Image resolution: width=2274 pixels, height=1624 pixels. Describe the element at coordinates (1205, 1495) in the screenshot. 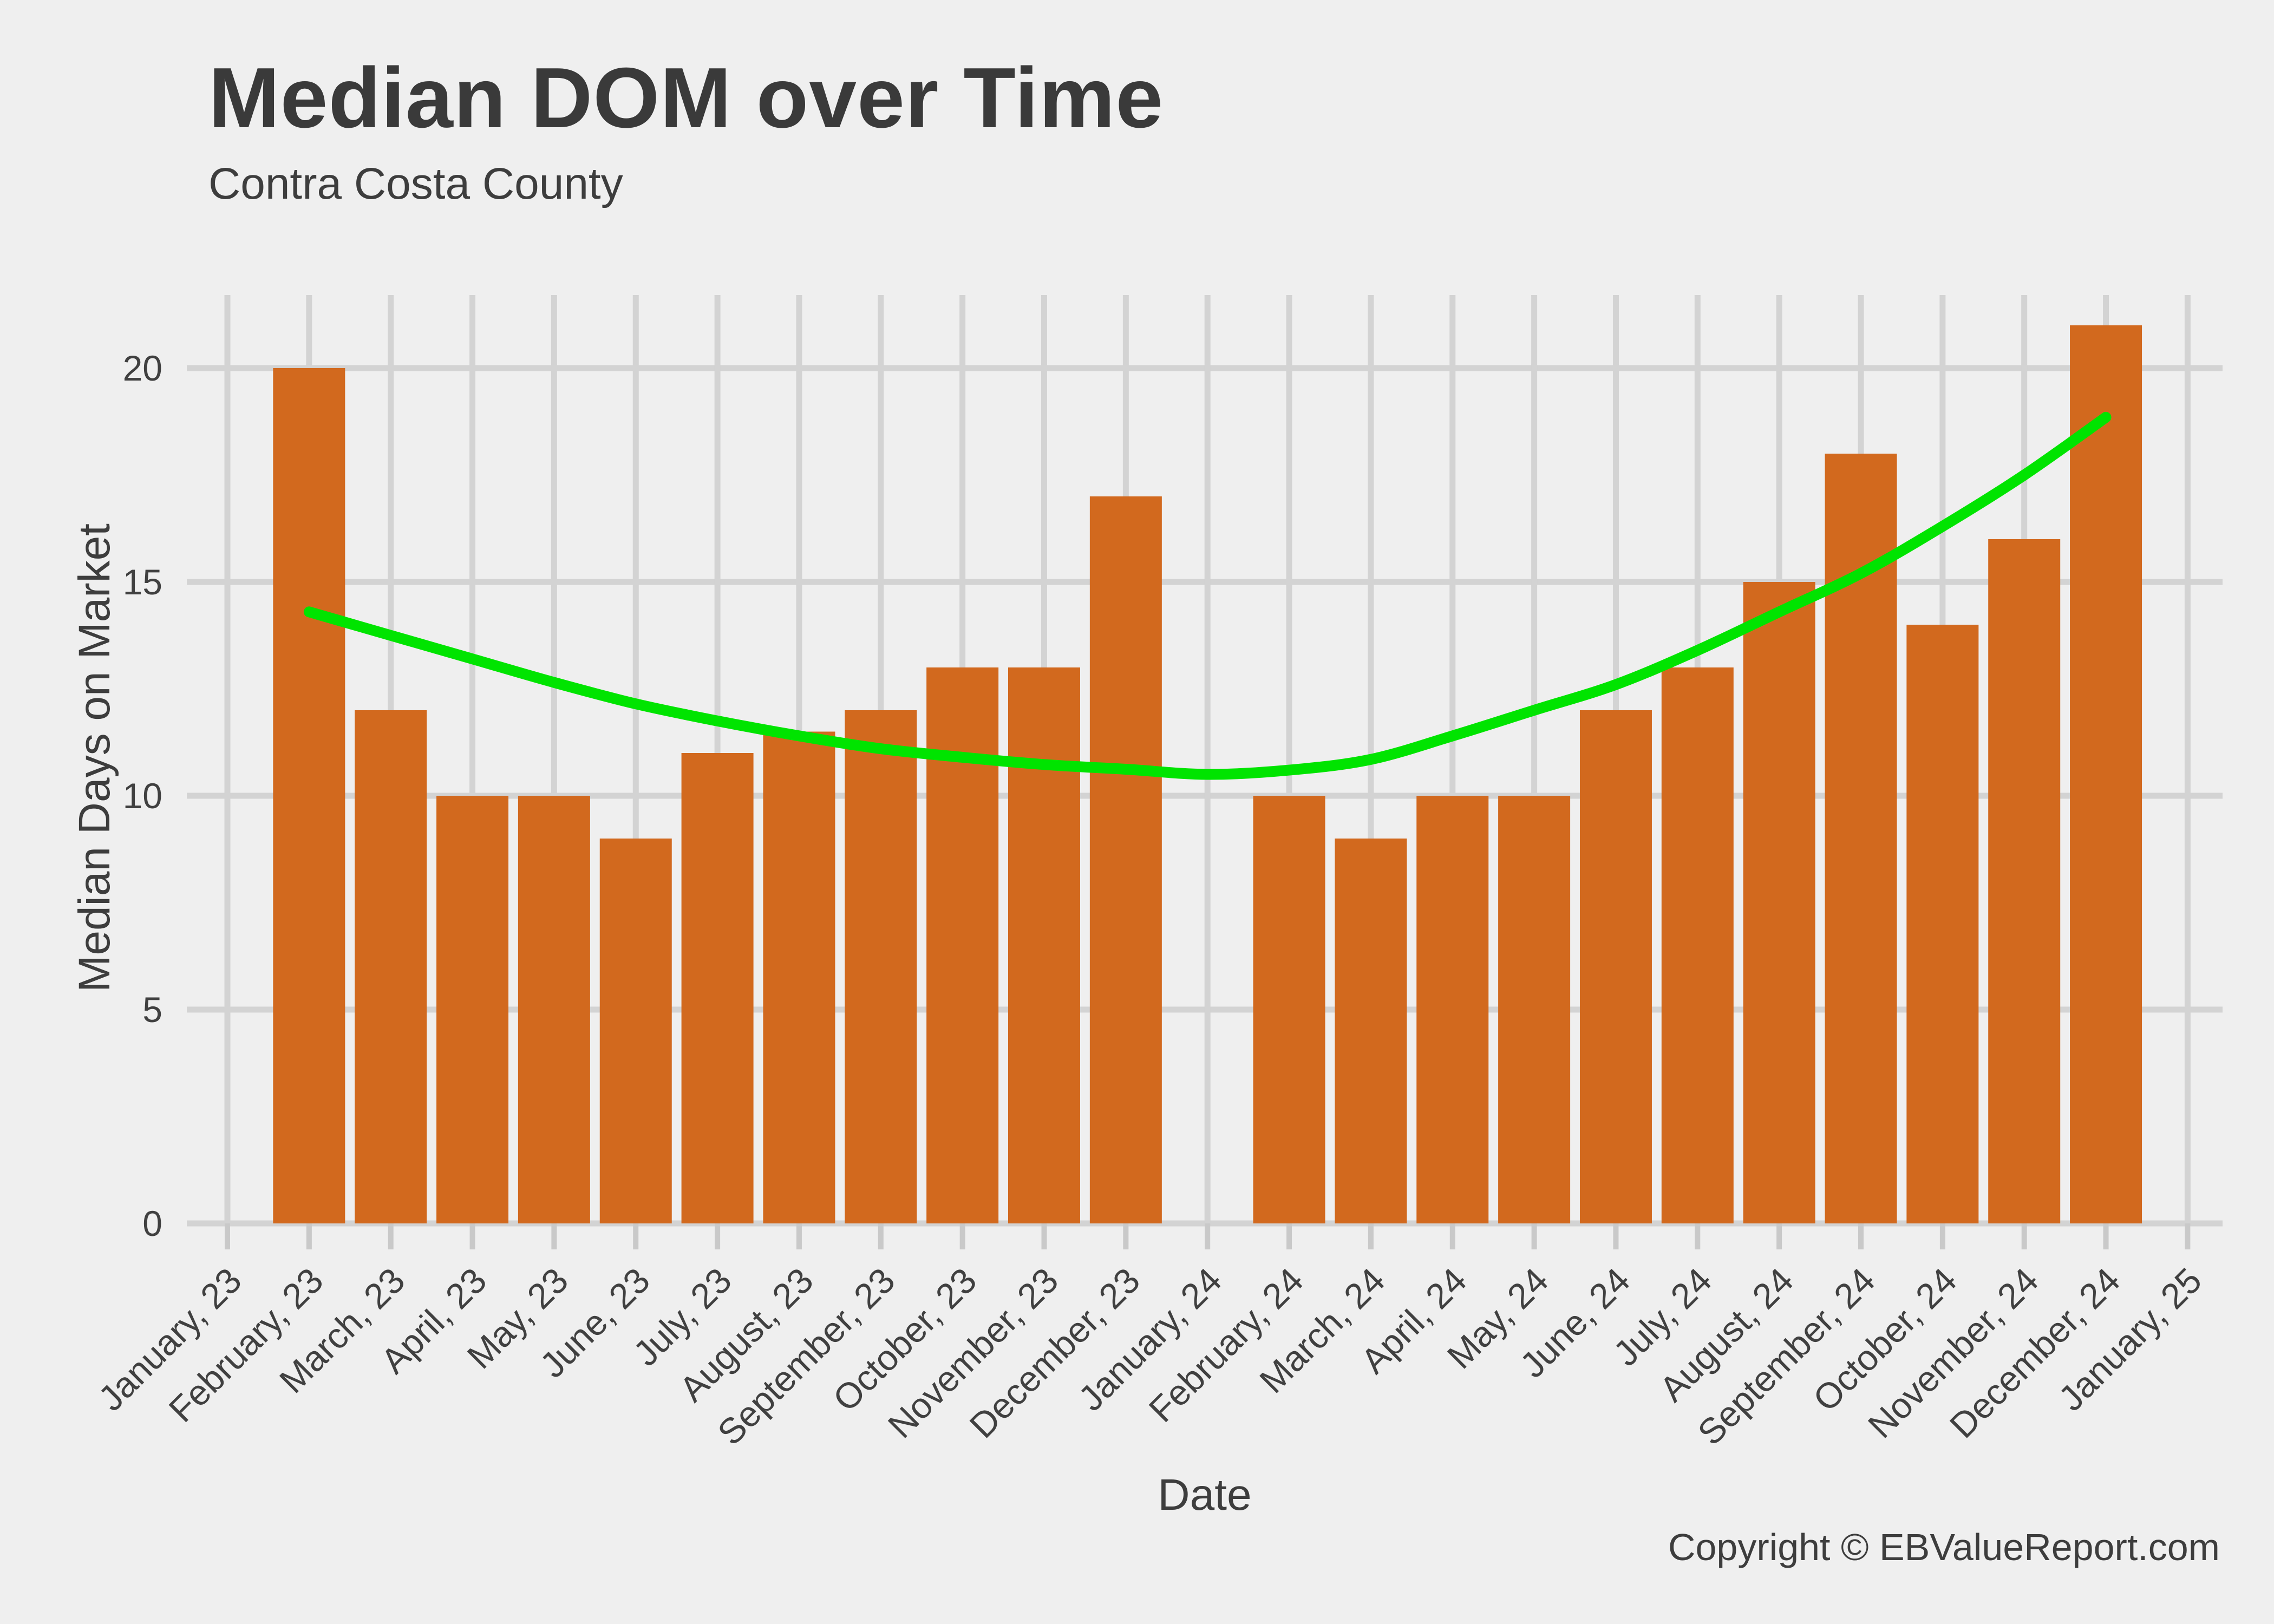

I see `x-axis-title: Date` at that location.